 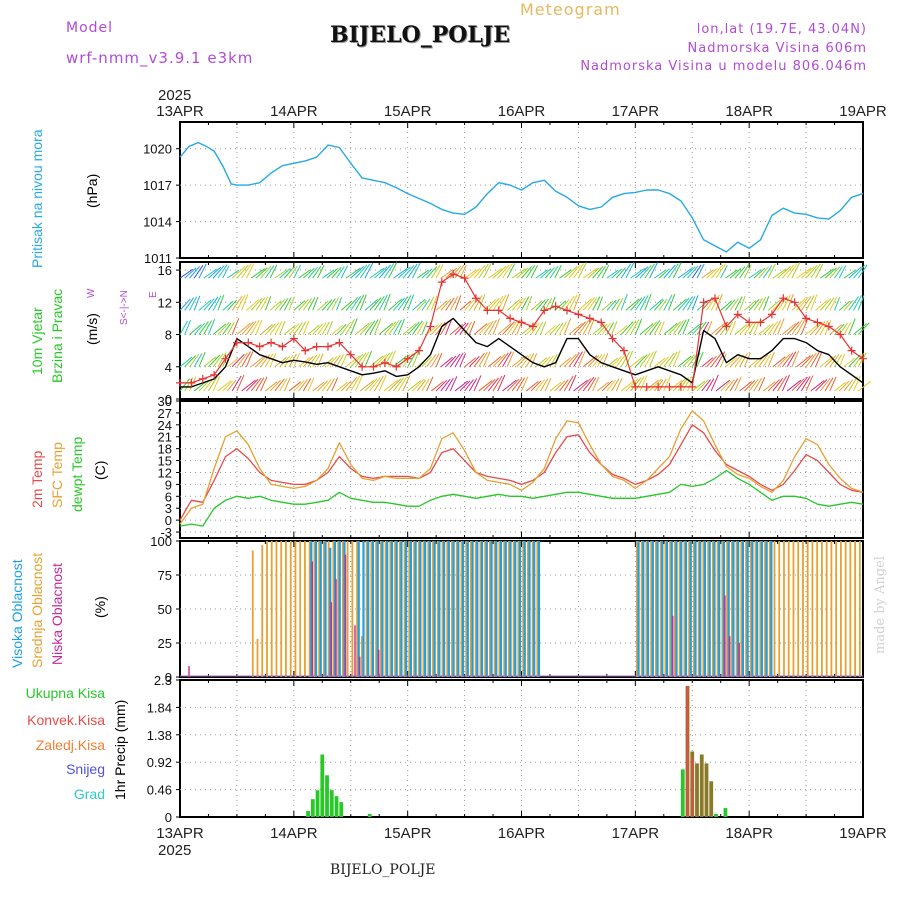 I want to click on p5-legend-unit: 1hr Precip (mm), so click(x=120, y=750).